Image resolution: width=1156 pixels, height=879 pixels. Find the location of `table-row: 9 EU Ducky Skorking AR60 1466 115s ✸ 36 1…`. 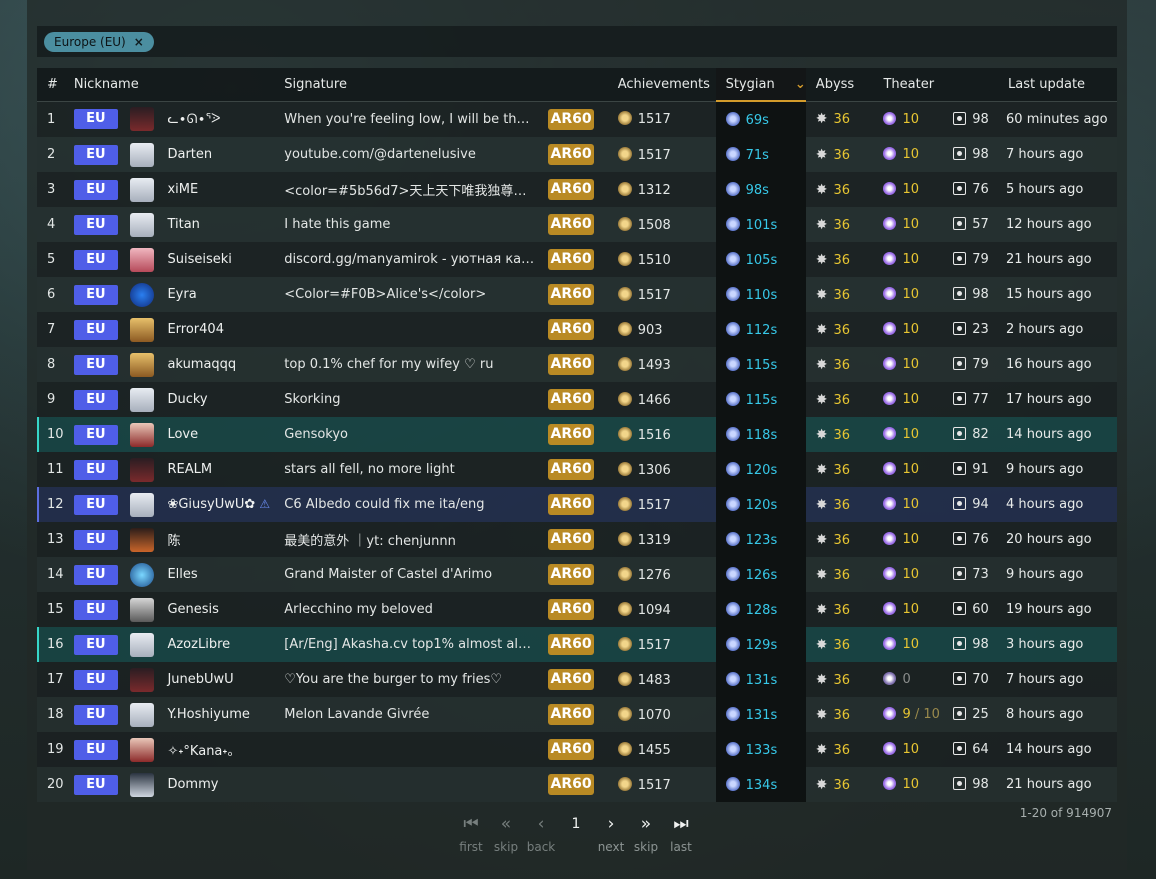

table-row: 9 EU Ducky Skorking AR60 1466 115s ✸ 36 1… is located at coordinates (577, 399).